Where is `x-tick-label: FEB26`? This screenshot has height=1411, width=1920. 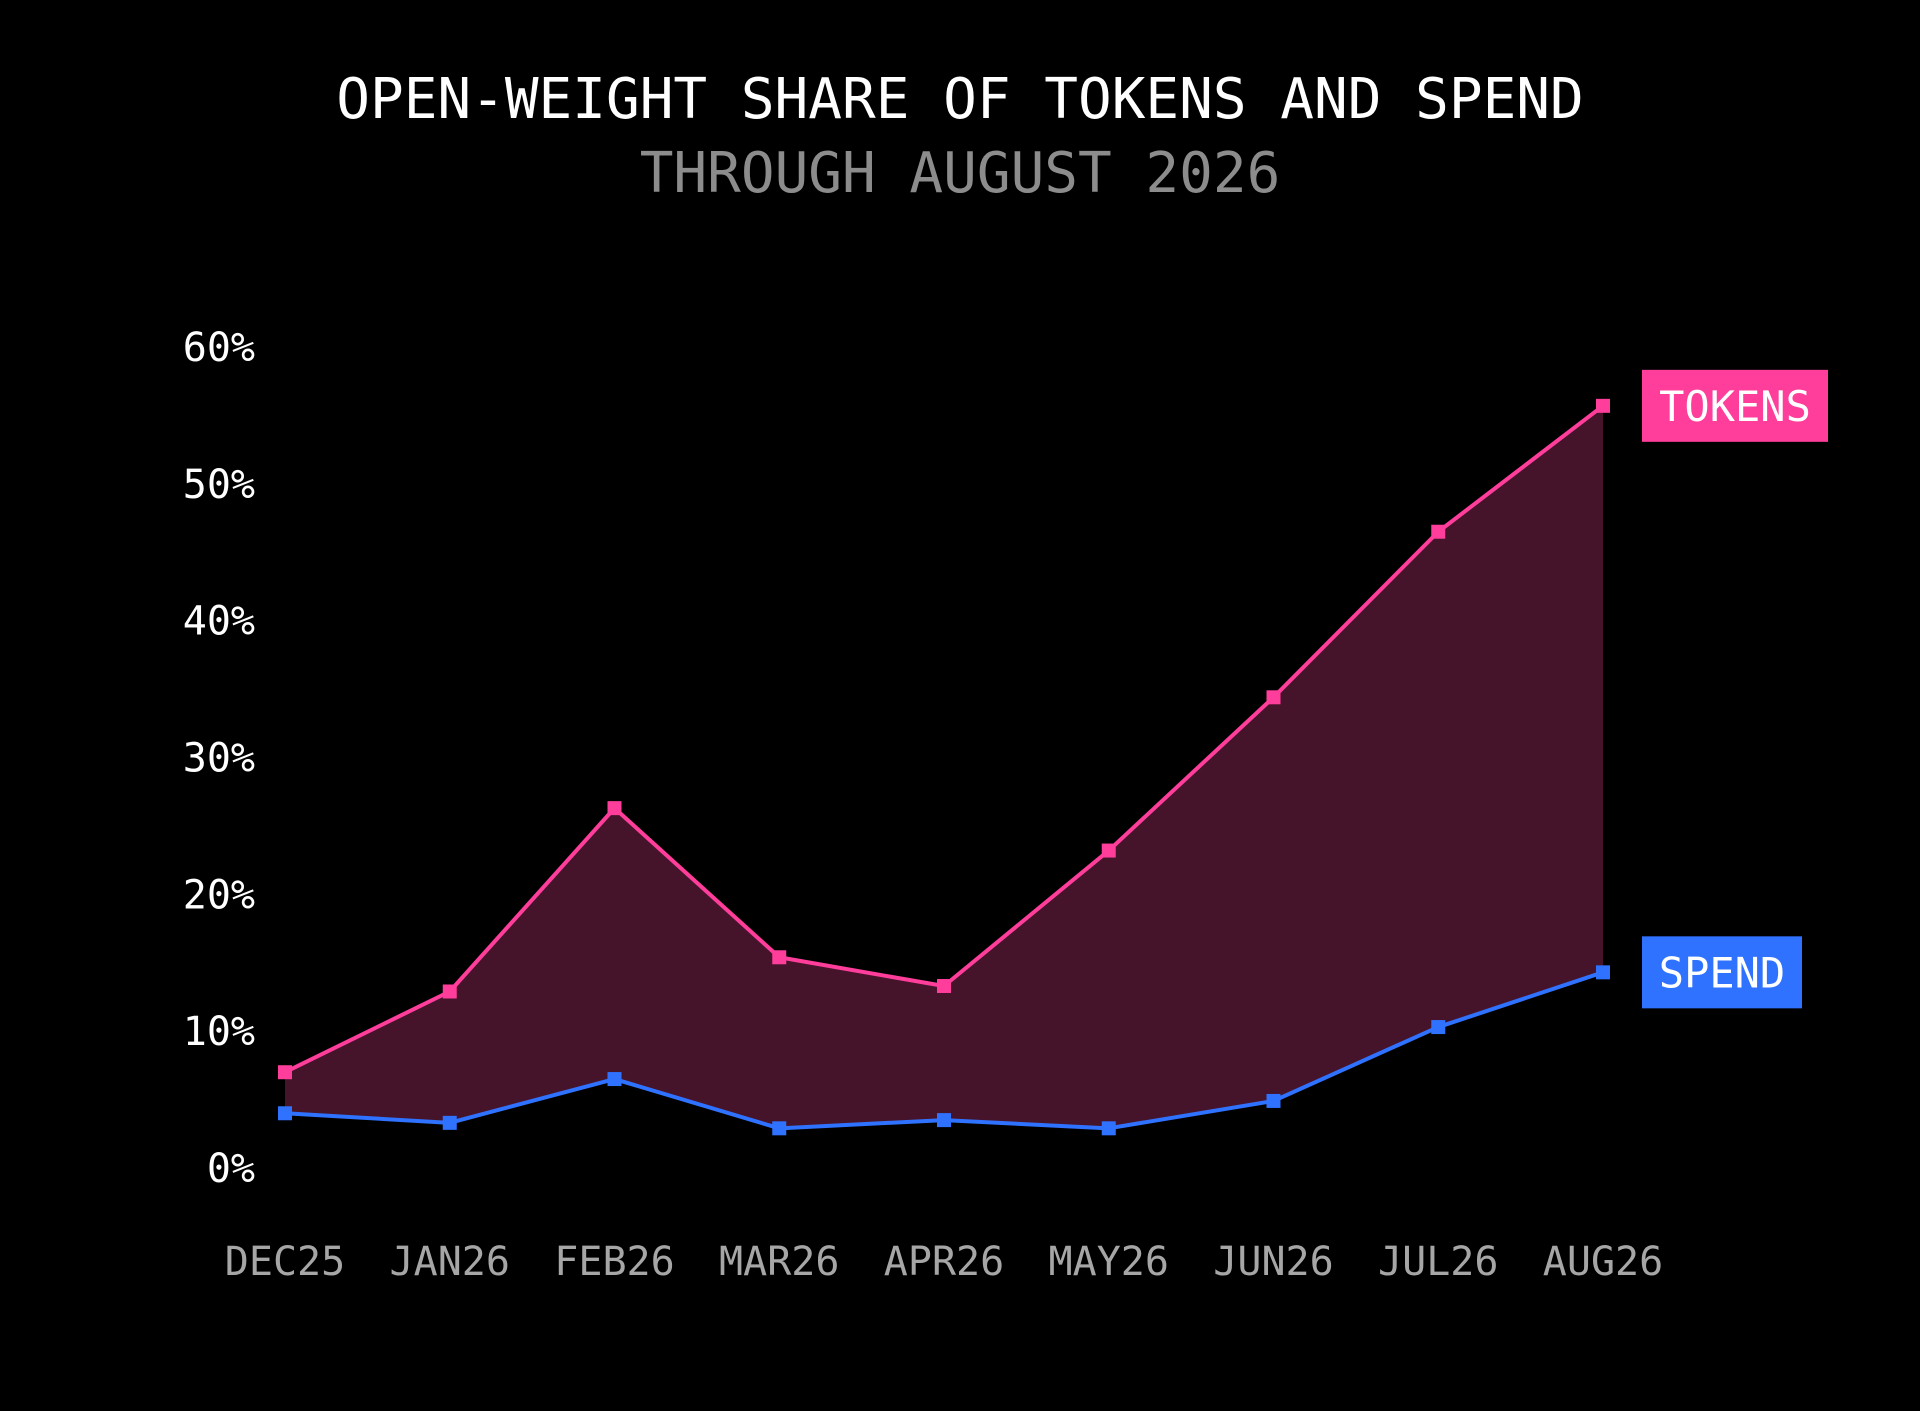 x-tick-label: FEB26 is located at coordinates (614, 1262).